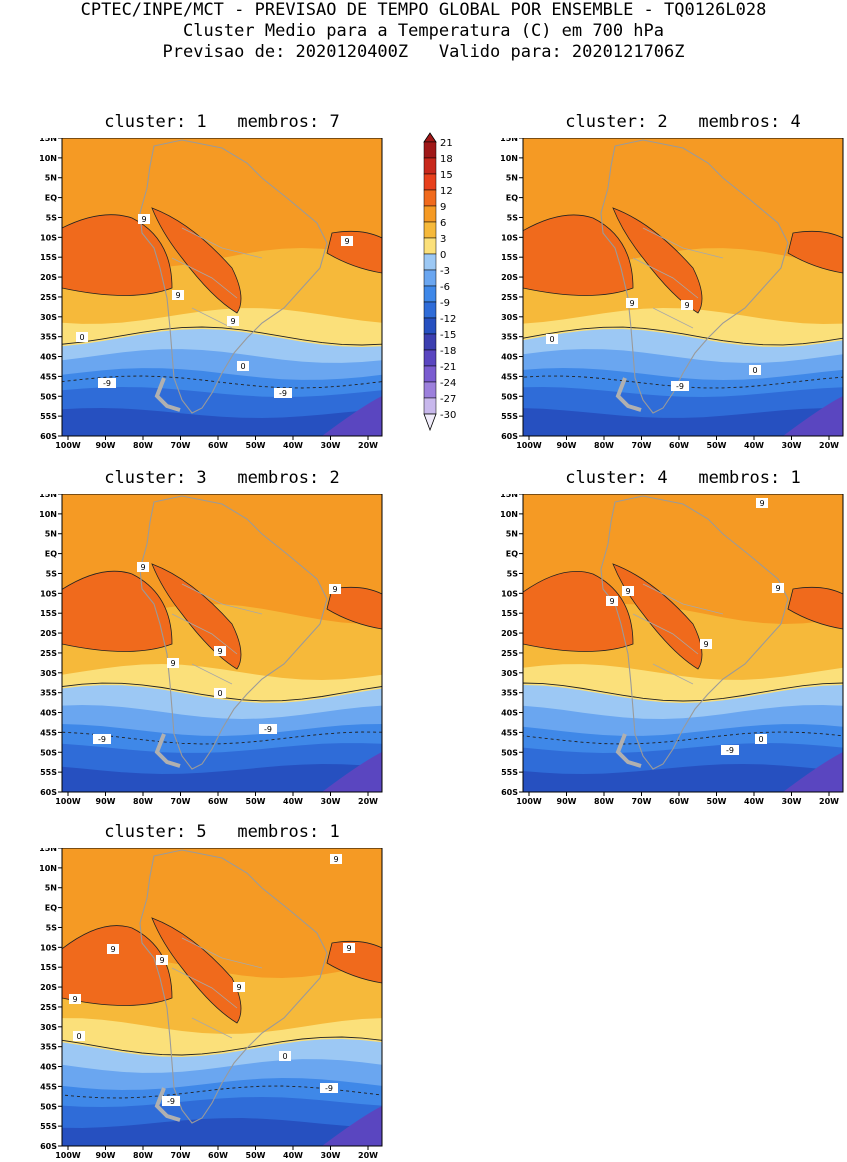 This screenshot has width=847, height=1162. What do you see at coordinates (448, 383) in the screenshot?
I see `legend-label: -24` at bounding box center [448, 383].